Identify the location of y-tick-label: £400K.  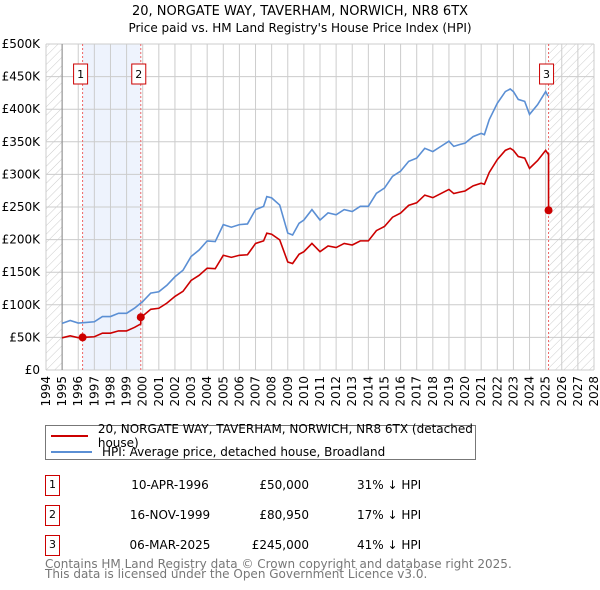
(22, 109).